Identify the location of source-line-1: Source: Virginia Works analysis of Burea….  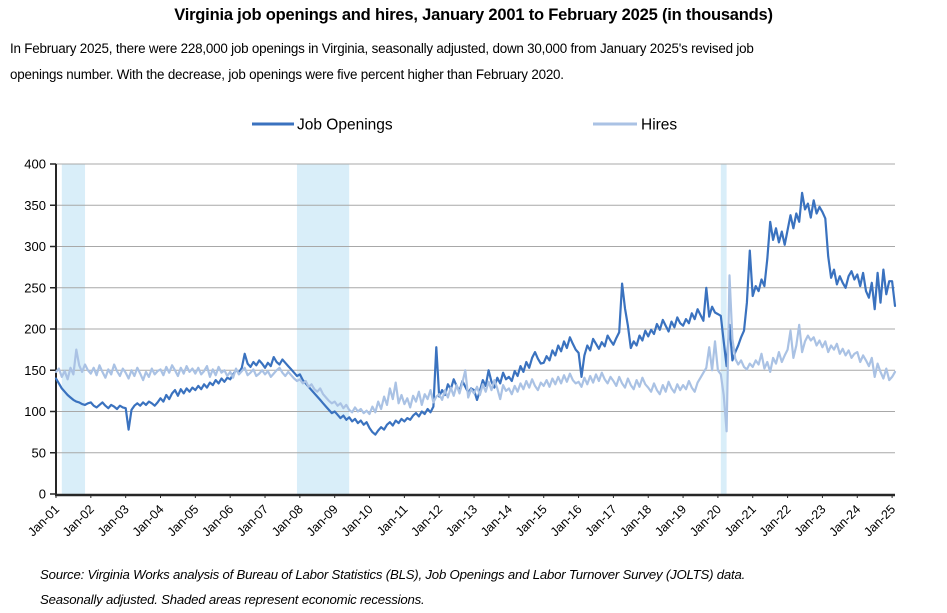
(393, 574).